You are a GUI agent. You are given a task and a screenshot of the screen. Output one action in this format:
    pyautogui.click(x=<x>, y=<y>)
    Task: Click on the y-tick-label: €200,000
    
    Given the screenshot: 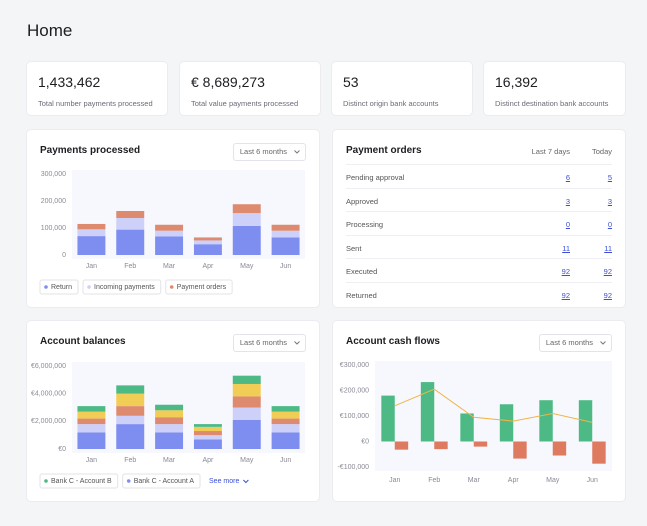 What is the action you would take?
    pyautogui.click(x=354, y=390)
    